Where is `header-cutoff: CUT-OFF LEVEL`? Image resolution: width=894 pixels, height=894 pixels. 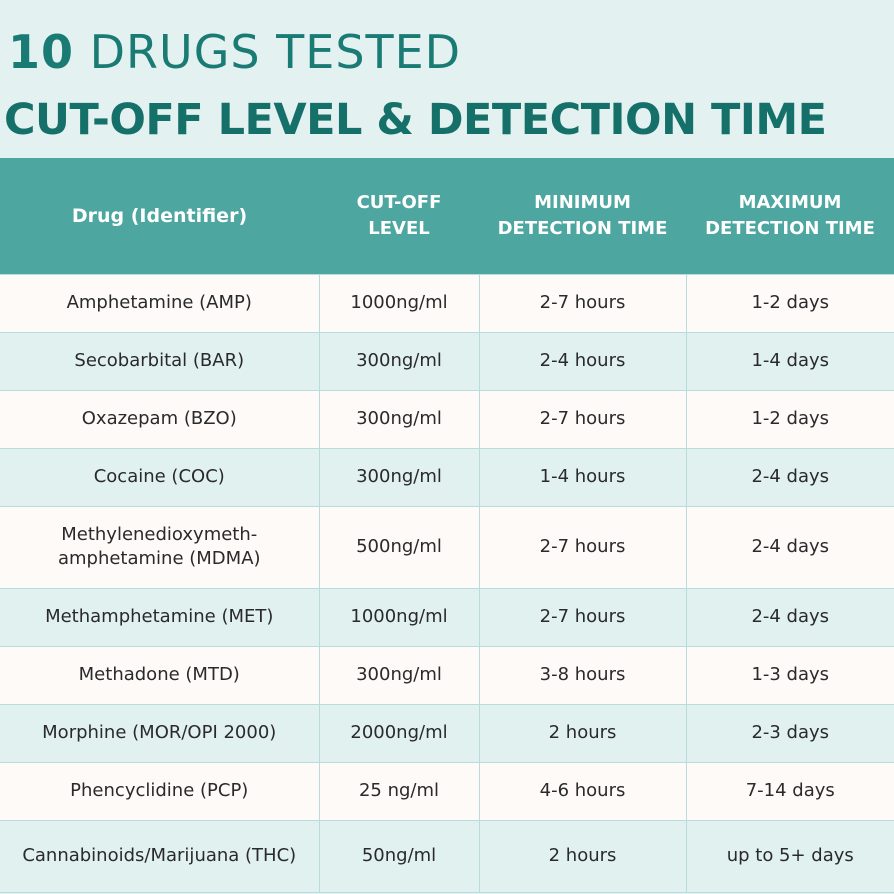
header-cutoff: CUT-OFF LEVEL is located at coordinates (399, 216).